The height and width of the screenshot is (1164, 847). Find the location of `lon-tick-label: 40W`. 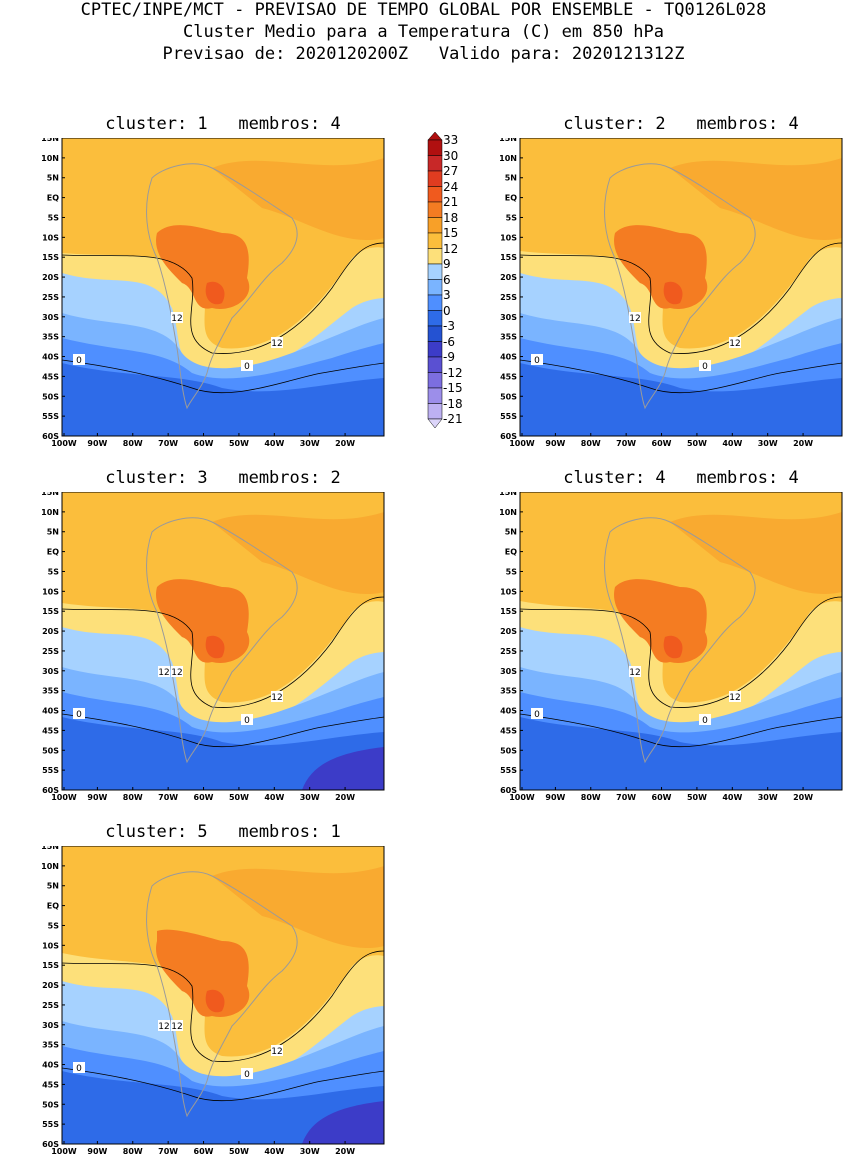

lon-tick-label: 40W is located at coordinates (732, 797).